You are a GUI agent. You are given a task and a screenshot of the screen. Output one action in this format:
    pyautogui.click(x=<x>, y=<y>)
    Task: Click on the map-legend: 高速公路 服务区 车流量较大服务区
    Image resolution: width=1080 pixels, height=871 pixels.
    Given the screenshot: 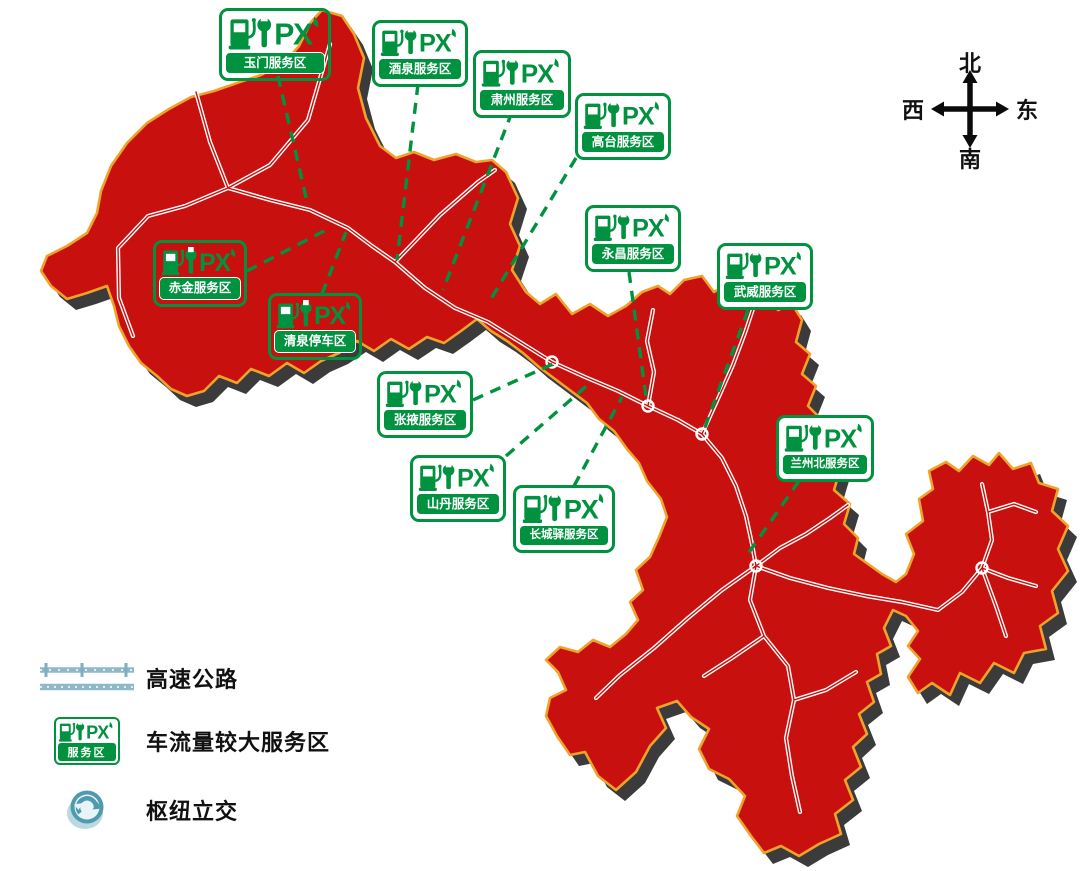 What is the action you would take?
    pyautogui.click(x=228, y=757)
    